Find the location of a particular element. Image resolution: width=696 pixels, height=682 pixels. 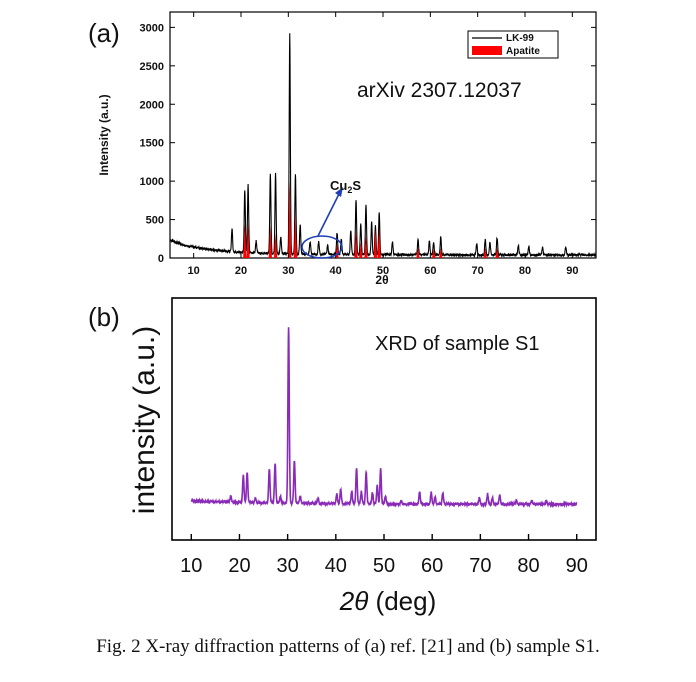

panel-b-annotation: XRD of sample S1 is located at coordinates (457, 344).